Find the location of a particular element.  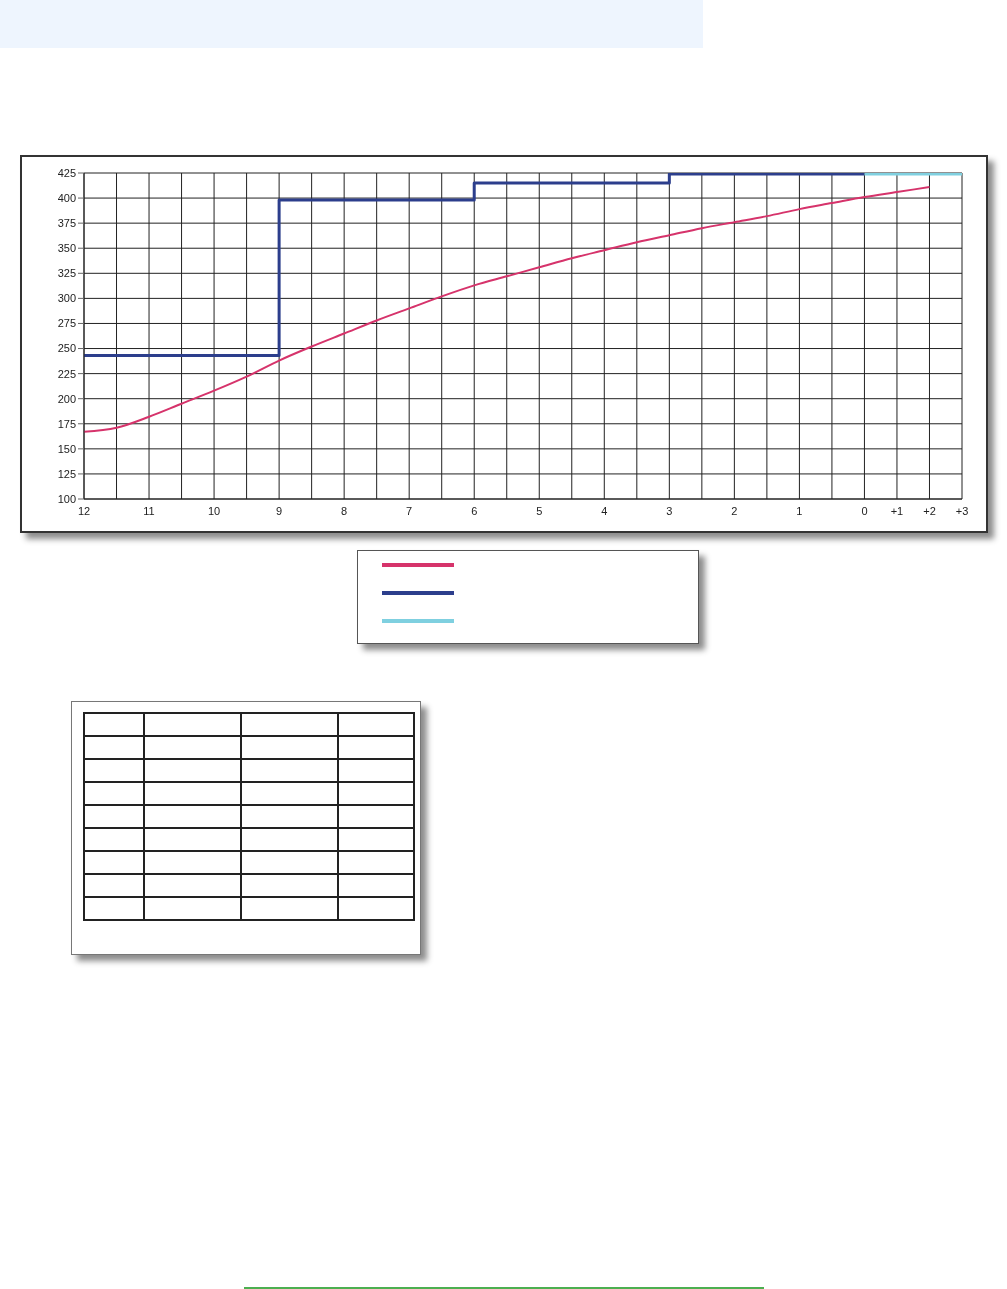

x-tick-label: 12 is located at coordinates (84, 510).